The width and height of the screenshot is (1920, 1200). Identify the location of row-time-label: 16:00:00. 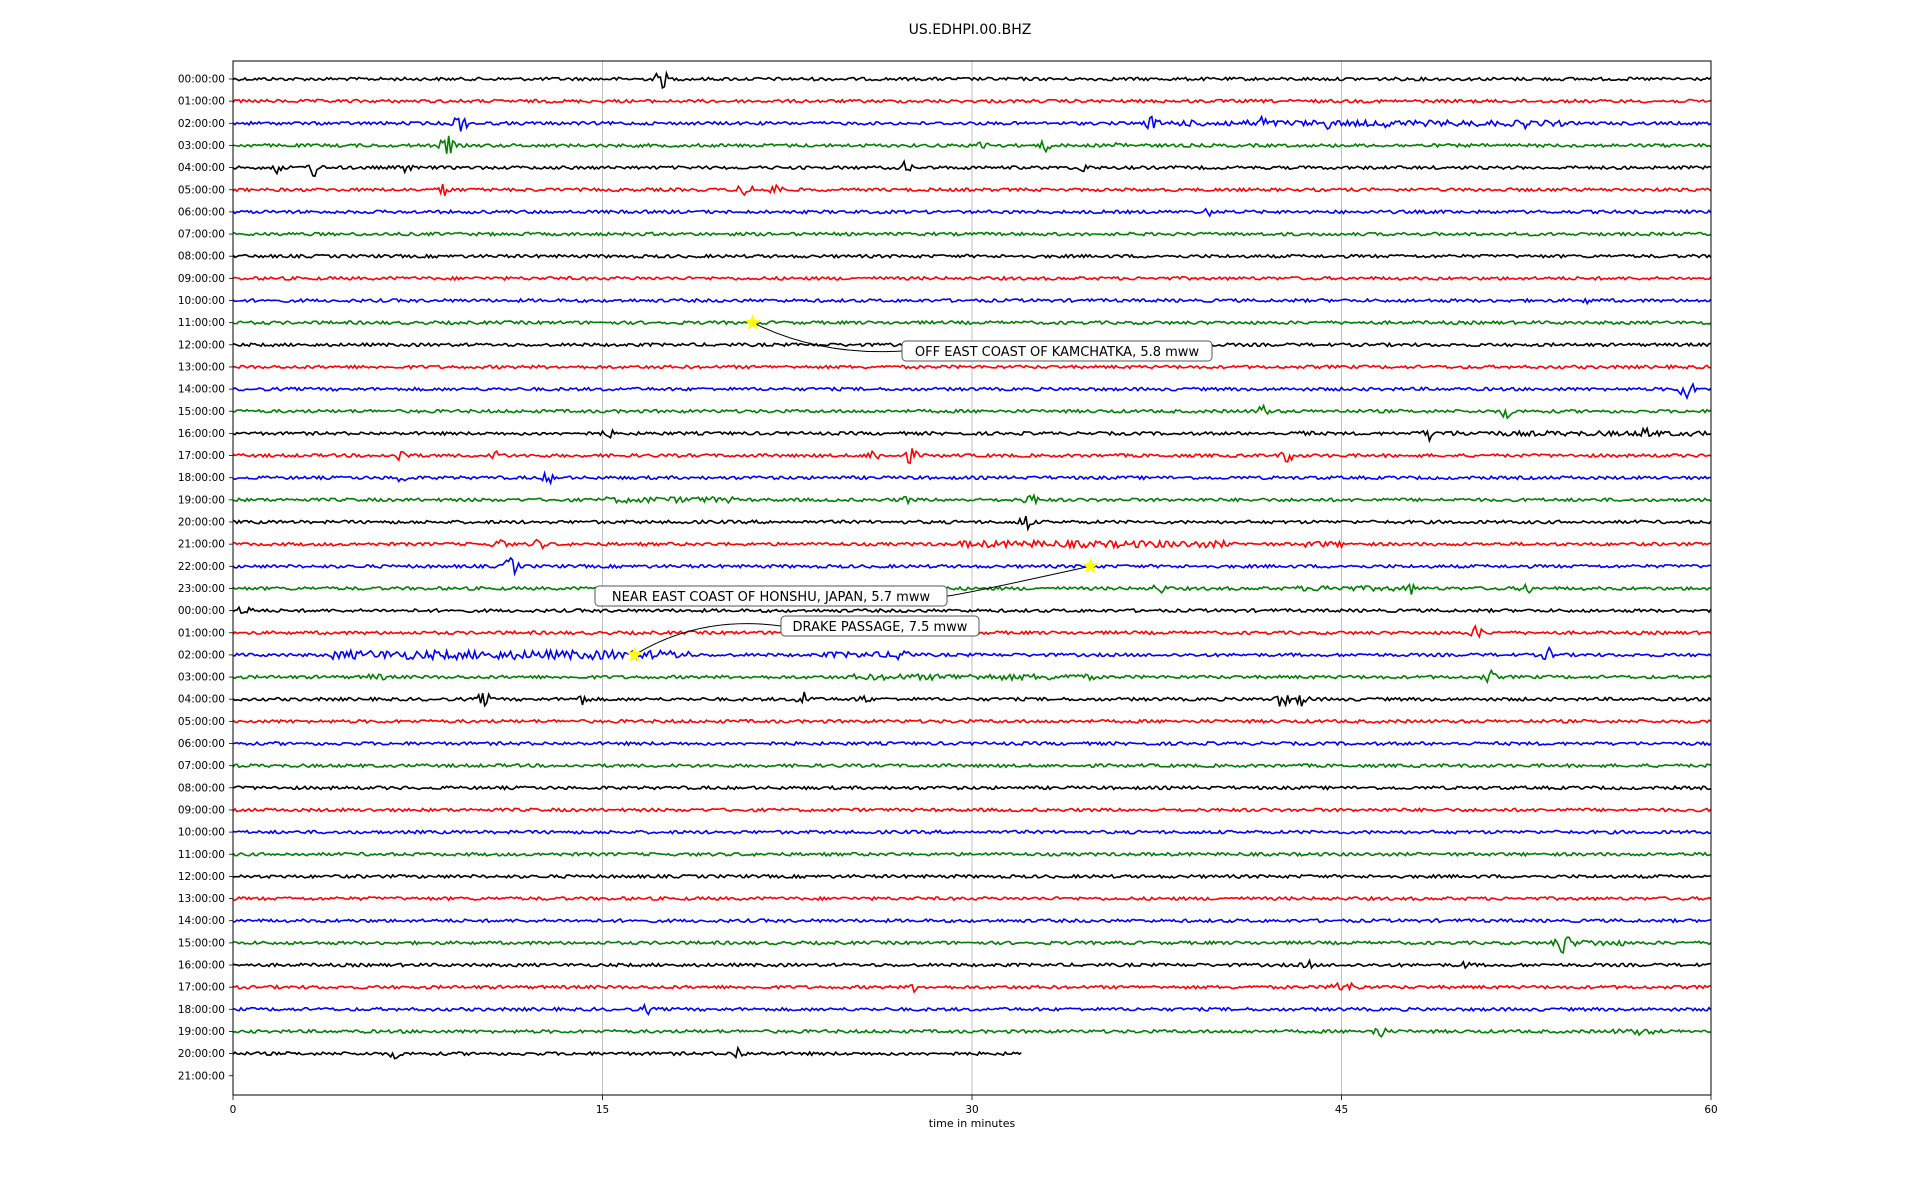
(201, 434).